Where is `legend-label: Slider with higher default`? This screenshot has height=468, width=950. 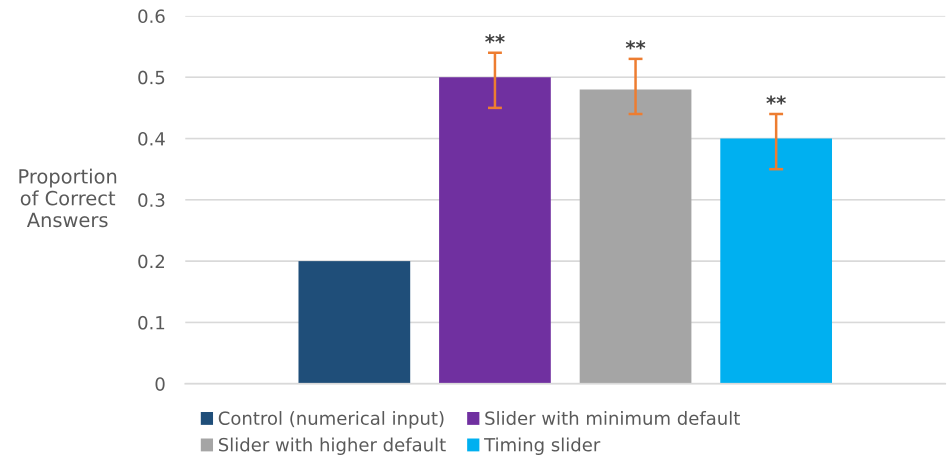 legend-label: Slider with higher default is located at coordinates (332, 447).